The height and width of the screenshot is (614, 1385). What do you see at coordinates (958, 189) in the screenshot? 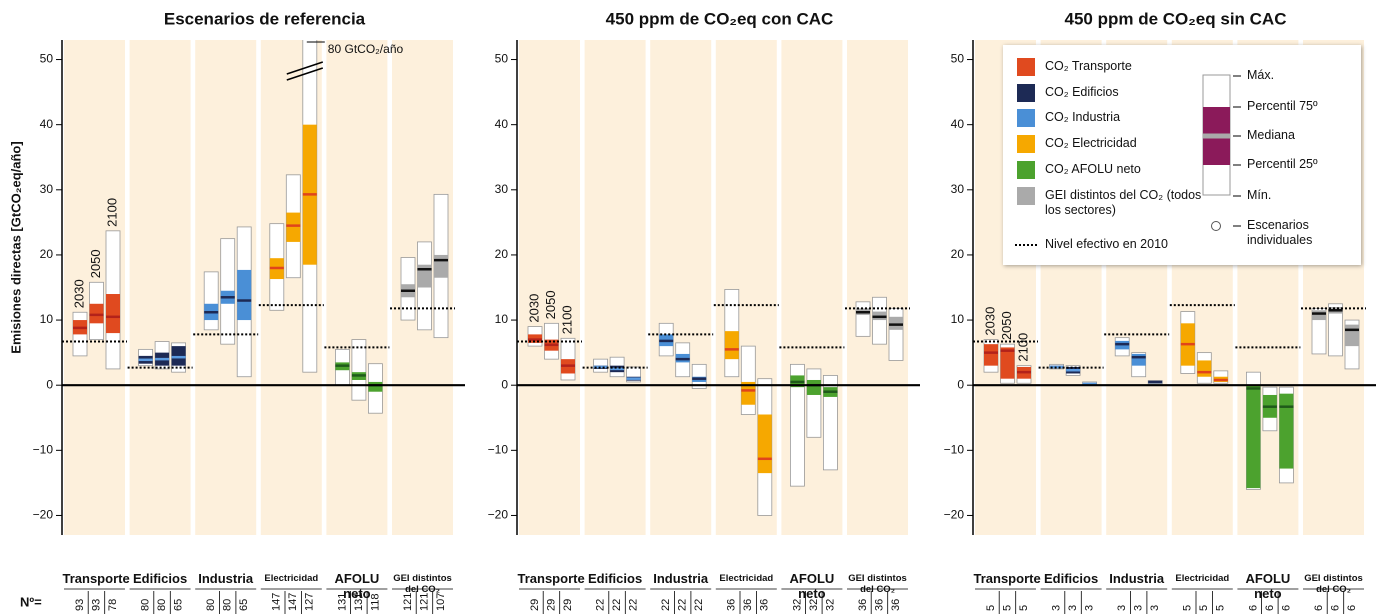
I see `y-tick-label: 30` at bounding box center [958, 189].